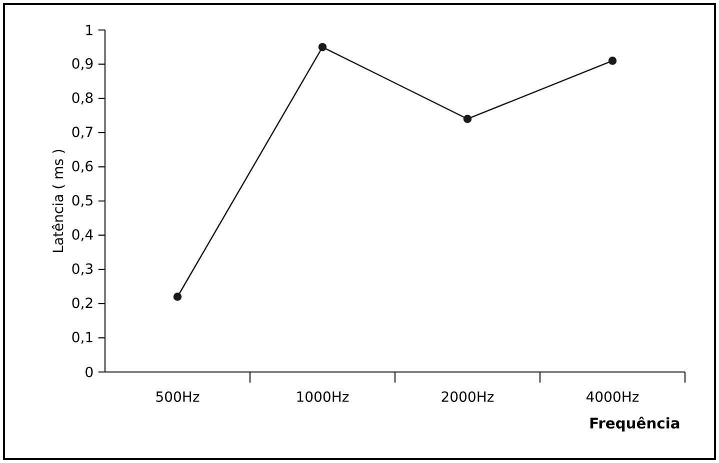 This screenshot has height=463, width=719. Describe the element at coordinates (82, 132) in the screenshot. I see `y-tick-label: 0,7` at that location.